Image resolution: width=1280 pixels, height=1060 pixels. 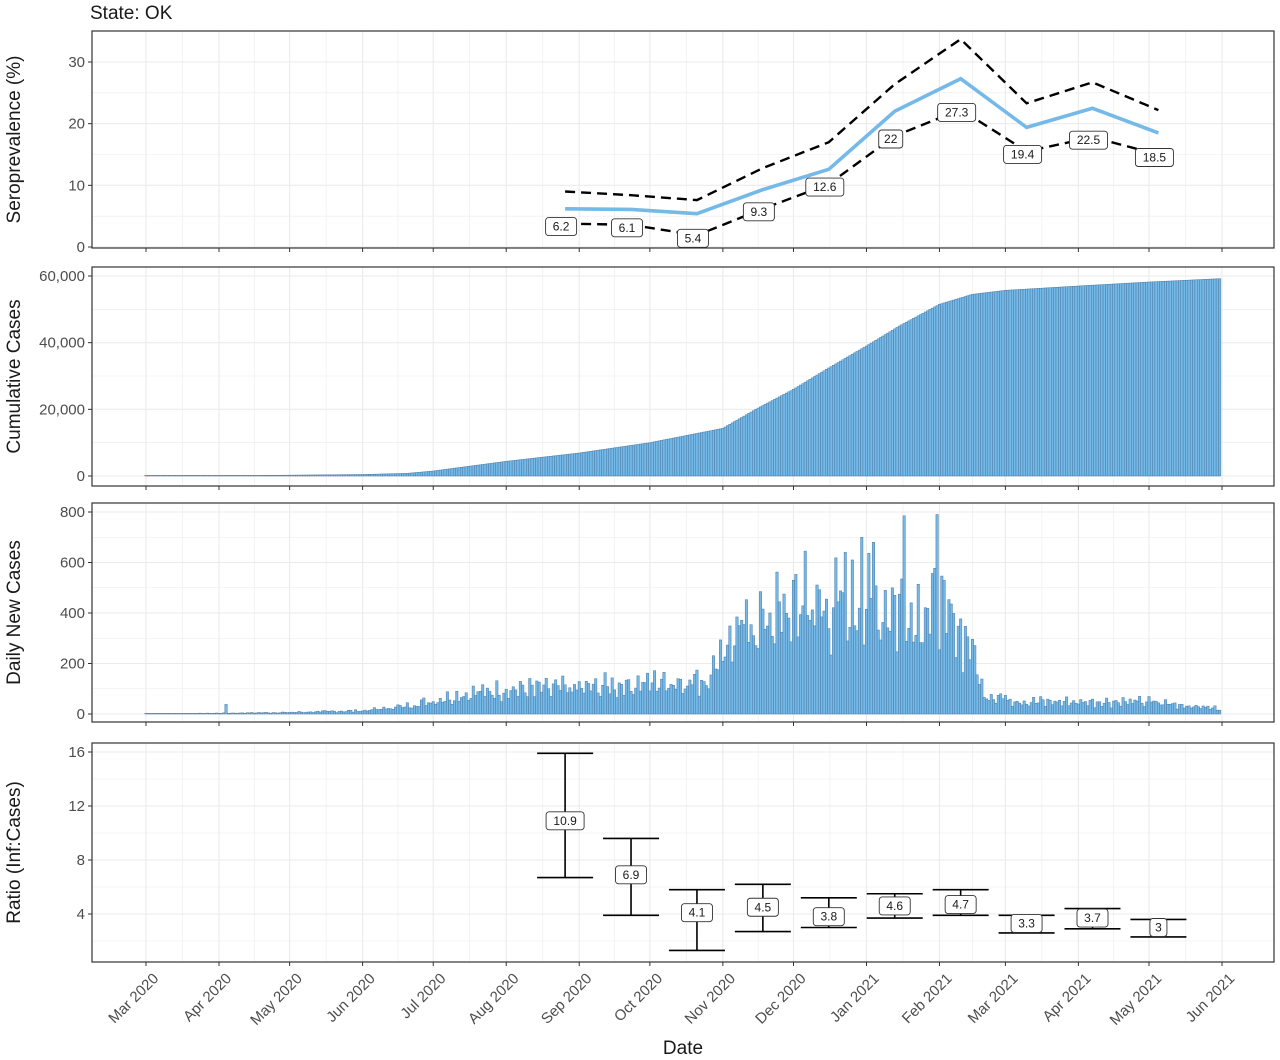 What do you see at coordinates (76, 62) in the screenshot?
I see `y-tick-label: 30` at bounding box center [76, 62].